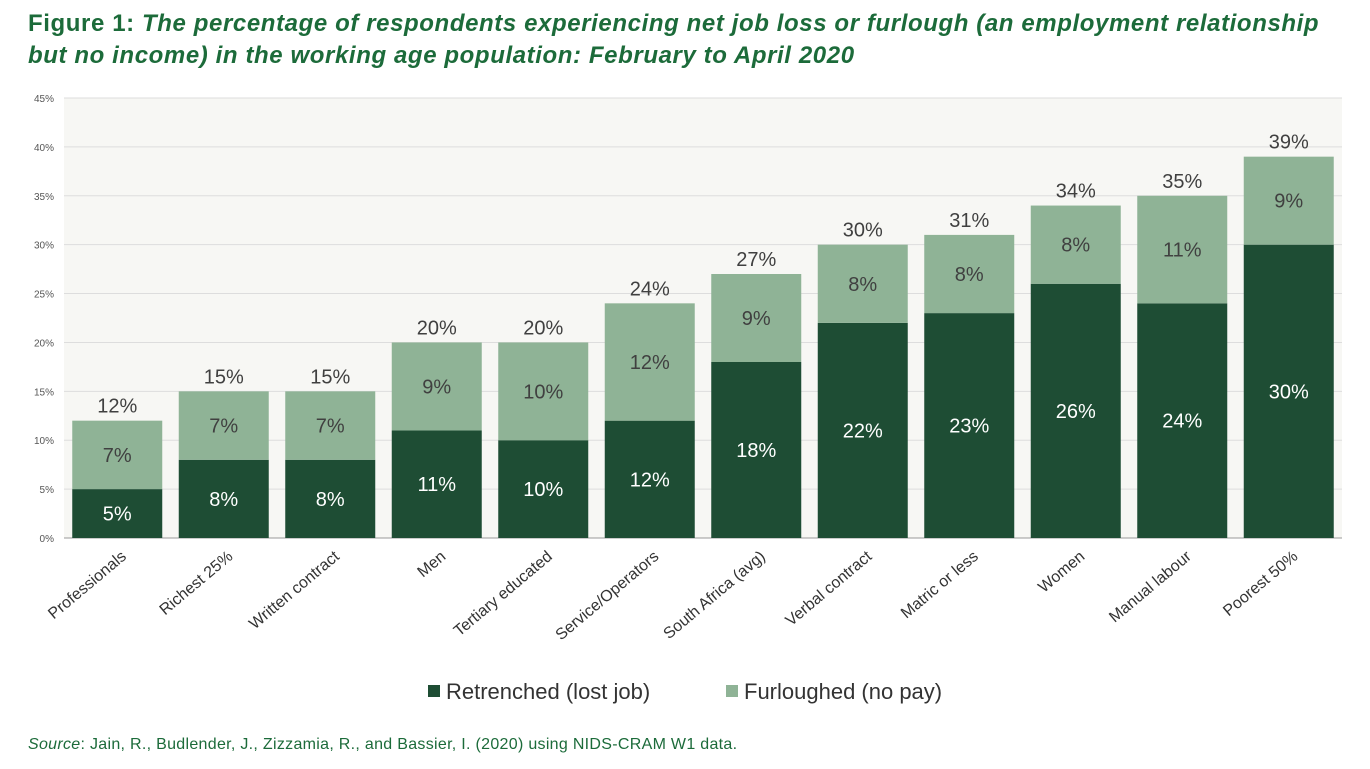  I want to click on data-label-retrenched: 30%, so click(1289, 392).